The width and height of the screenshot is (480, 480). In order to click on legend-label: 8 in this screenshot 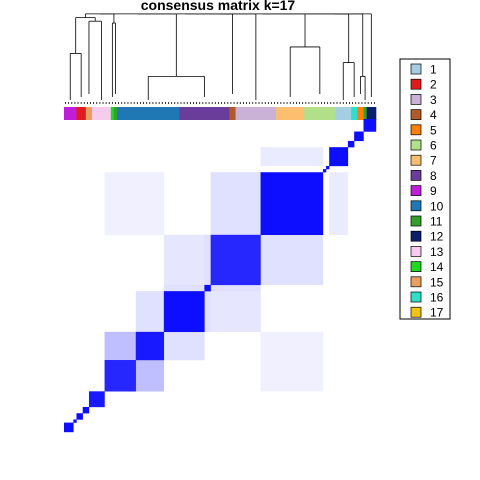, I will do `click(433, 176)`.